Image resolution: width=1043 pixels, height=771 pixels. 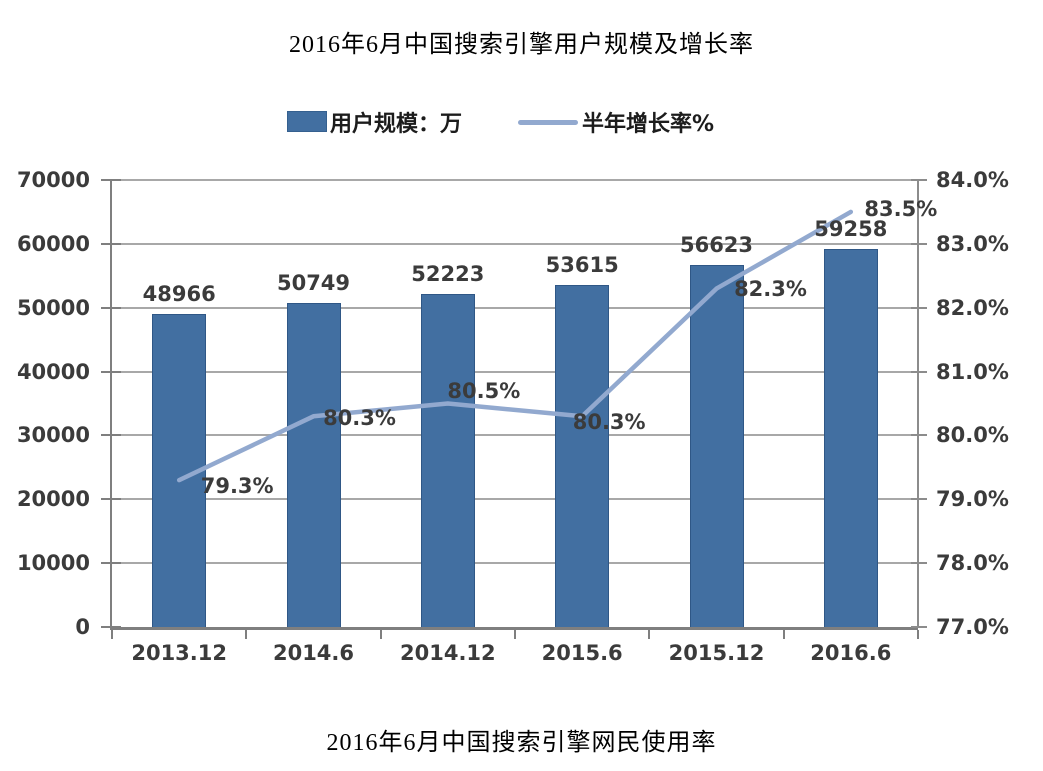 I want to click on line-point-label: 80.5%, so click(x=484, y=390).